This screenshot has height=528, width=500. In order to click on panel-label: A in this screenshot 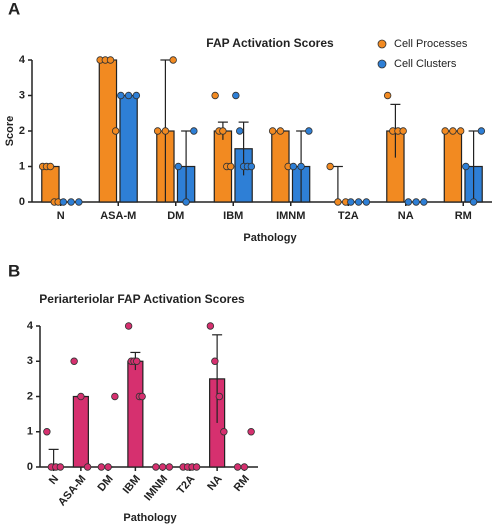, I will do `click(14, 9)`.